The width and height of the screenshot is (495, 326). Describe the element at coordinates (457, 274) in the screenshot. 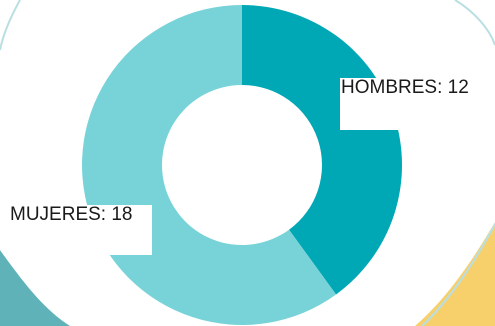

I see `right-decor-arc` at that location.